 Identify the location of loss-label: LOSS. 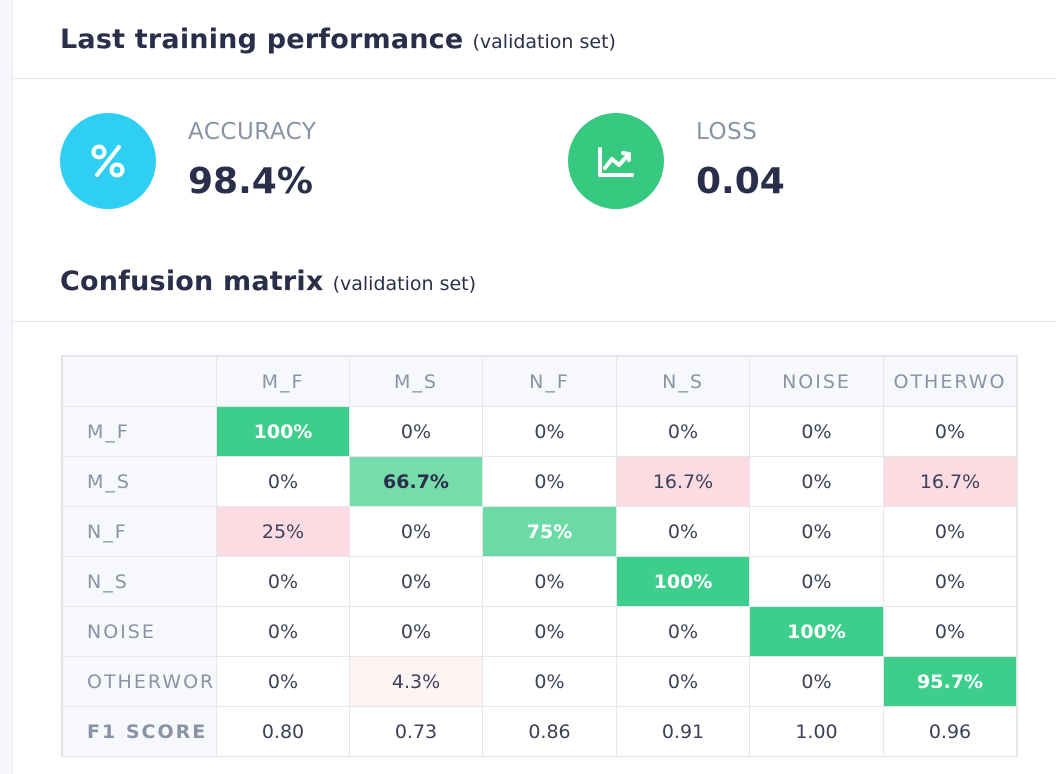
(727, 132).